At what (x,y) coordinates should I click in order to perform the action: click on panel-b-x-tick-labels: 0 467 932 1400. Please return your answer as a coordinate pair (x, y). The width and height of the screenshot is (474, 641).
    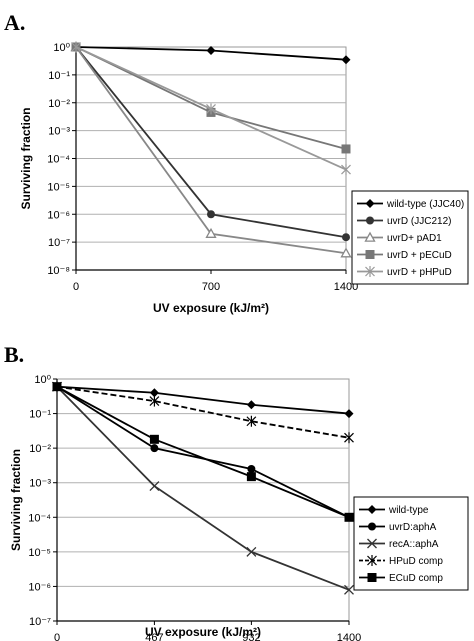
    Looking at the image, I should click on (207, 631).